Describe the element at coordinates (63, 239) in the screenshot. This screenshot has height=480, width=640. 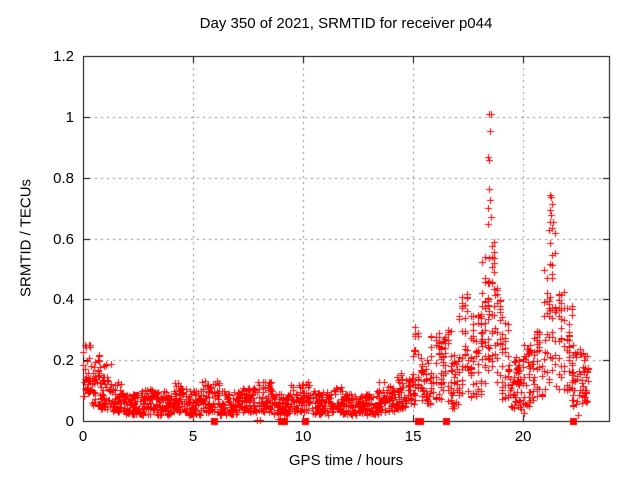
I see `y-tick-label: 0.6` at that location.